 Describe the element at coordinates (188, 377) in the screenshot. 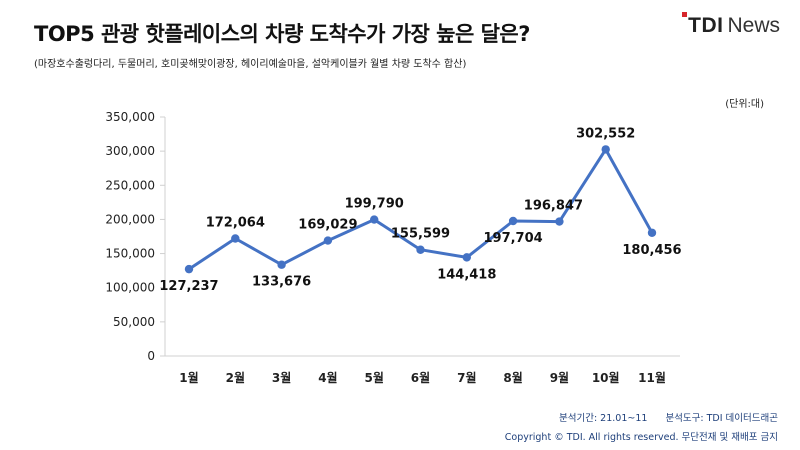

I see `x-tick-label: 1월` at that location.